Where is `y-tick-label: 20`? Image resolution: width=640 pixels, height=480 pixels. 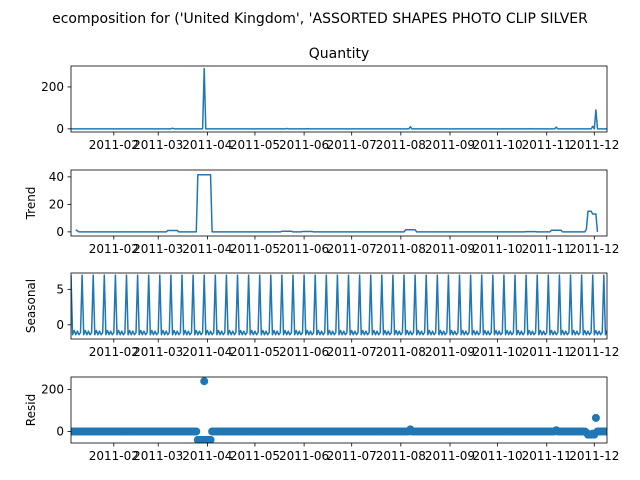 y-tick-label: 20 is located at coordinates (56, 204).